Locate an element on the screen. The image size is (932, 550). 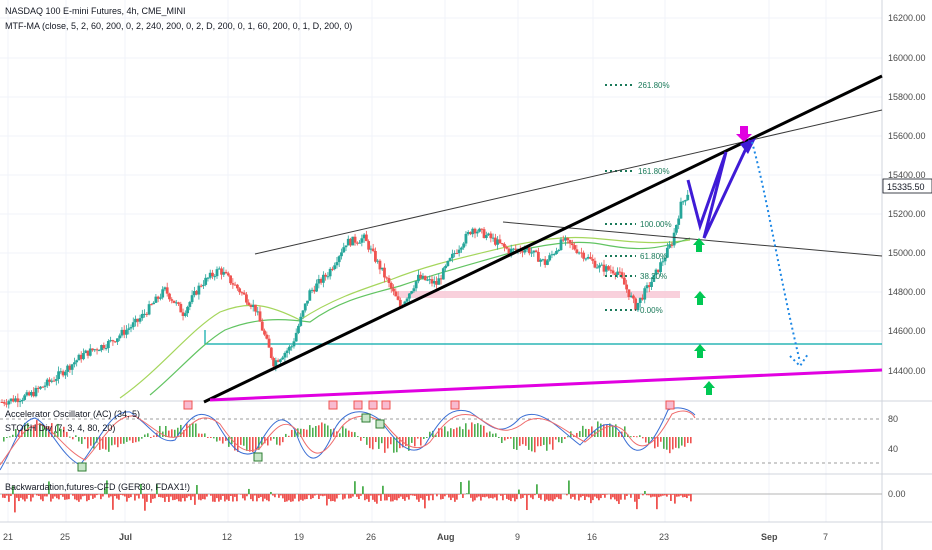
sell-signal-arrow is located at coordinates (744, 134).